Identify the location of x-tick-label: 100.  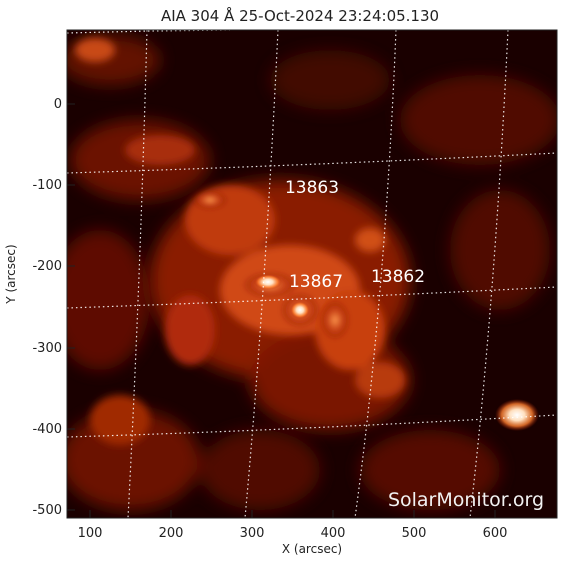
(90, 533).